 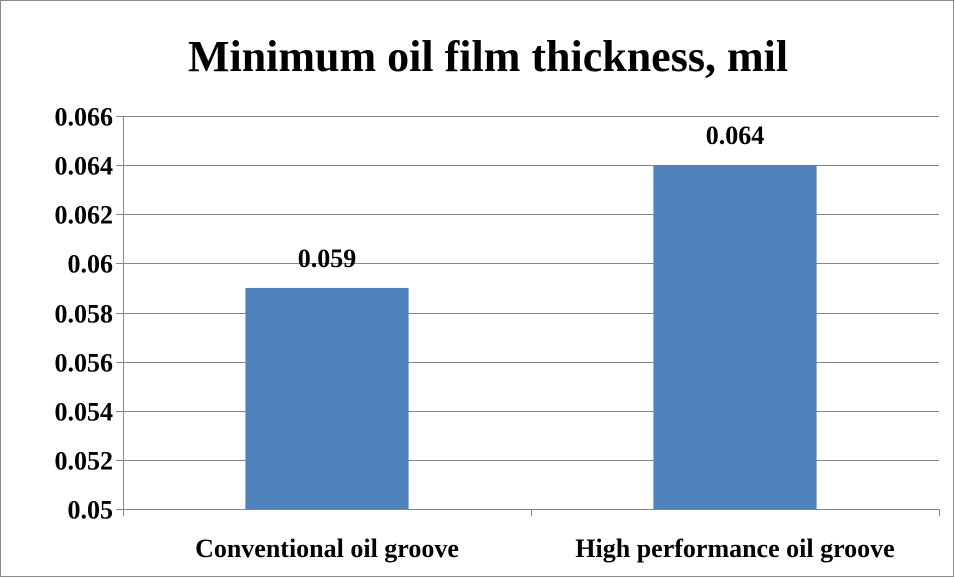 I want to click on y-tick-label: 0.058, so click(x=84, y=314).